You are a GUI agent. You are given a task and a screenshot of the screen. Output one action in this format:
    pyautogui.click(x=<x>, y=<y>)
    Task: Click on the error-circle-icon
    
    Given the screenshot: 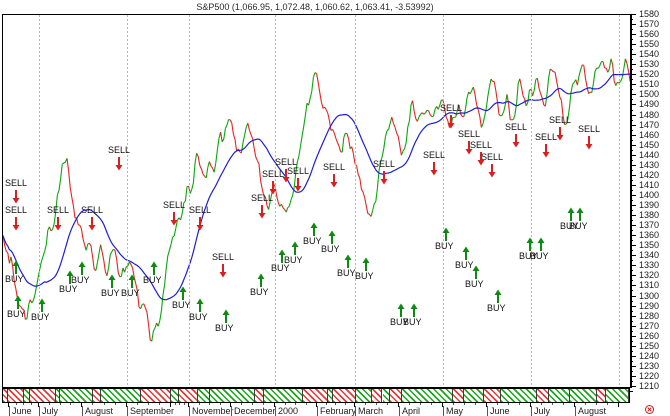 What is the action you would take?
    pyautogui.click(x=649, y=409)
    